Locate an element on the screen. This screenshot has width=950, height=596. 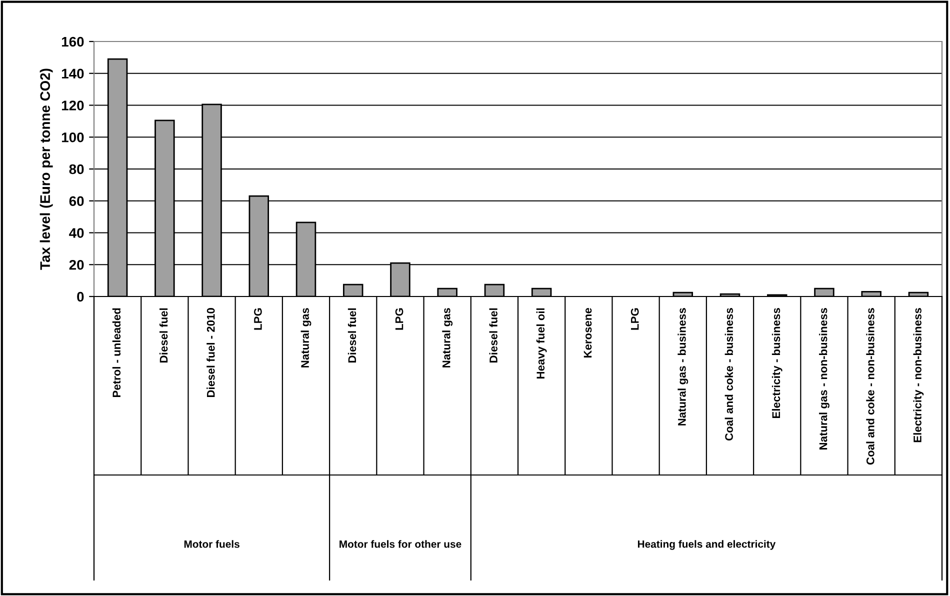
y-tick-label: 0 is located at coordinates (80, 297).